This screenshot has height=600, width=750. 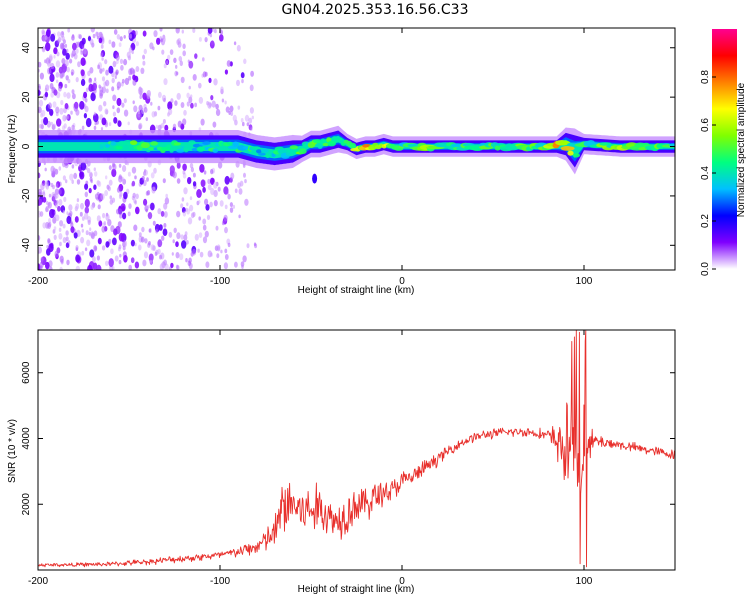 I want to click on x-tick-label: -100, so click(x=220, y=281).